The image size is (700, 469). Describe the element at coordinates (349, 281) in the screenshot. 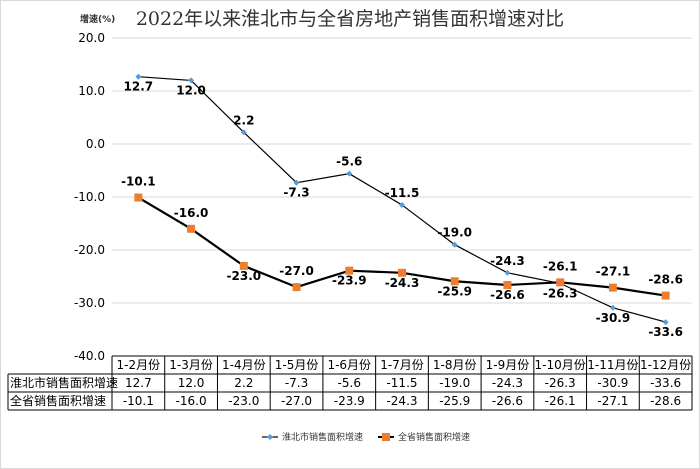

I see `data-label: -23.9` at that location.